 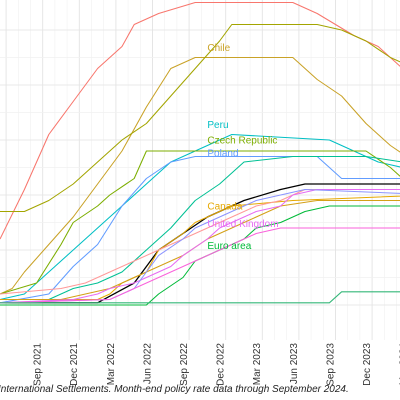 I want to click on x-tick-label: Jun 2023, so click(x=294, y=364).